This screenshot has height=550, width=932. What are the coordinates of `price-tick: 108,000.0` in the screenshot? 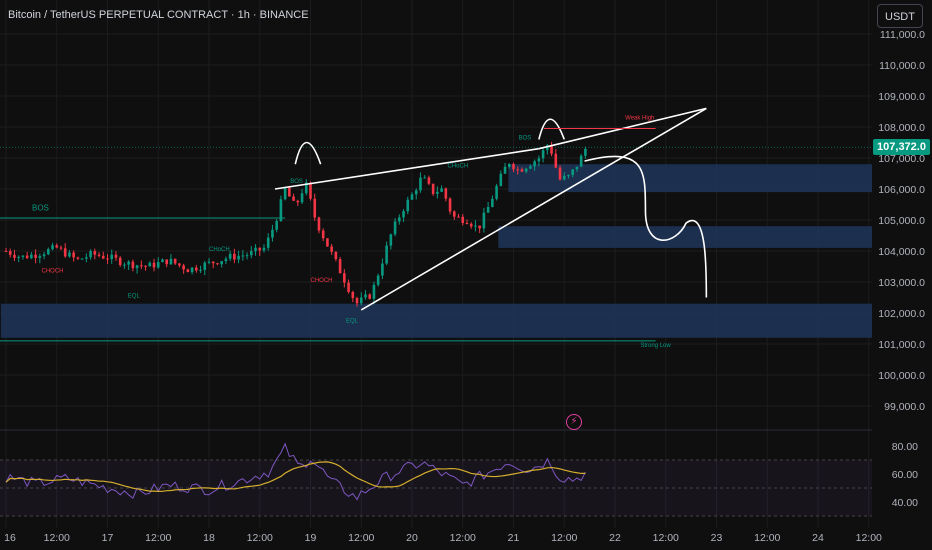 It's located at (901, 128).